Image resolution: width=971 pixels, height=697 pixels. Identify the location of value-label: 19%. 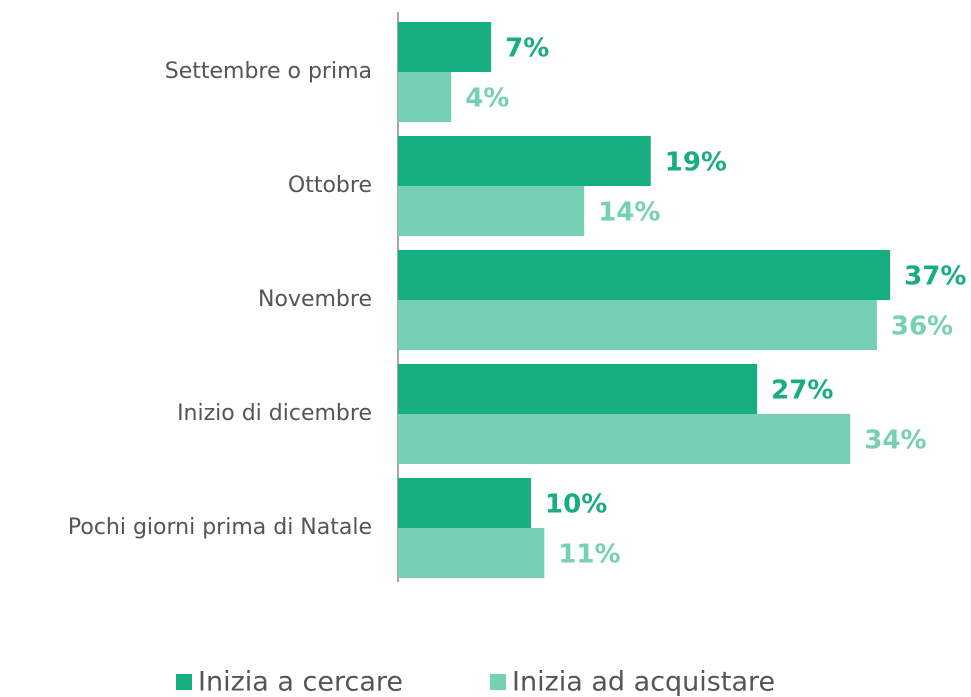
(696, 163).